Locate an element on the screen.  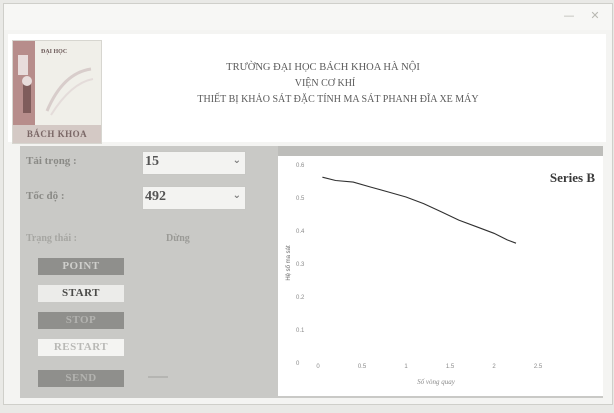
load-select: 15 ⌄ is located at coordinates (194, 163).